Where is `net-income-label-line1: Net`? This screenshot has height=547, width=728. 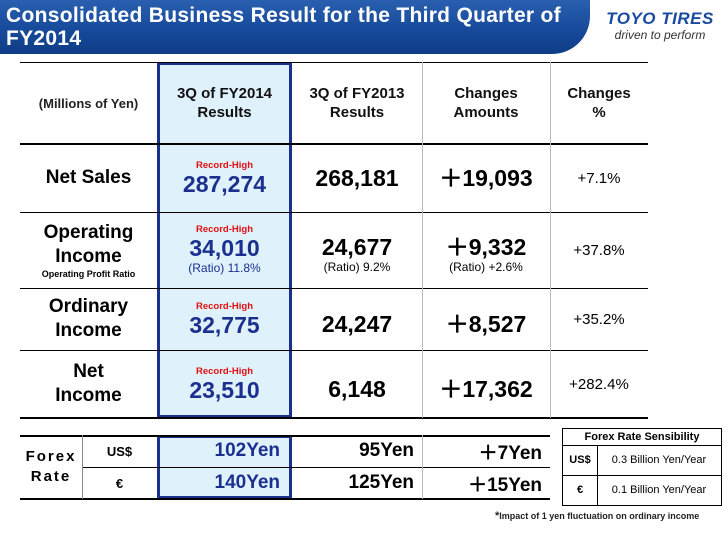
net-income-label-line1: Net is located at coordinates (88, 371).